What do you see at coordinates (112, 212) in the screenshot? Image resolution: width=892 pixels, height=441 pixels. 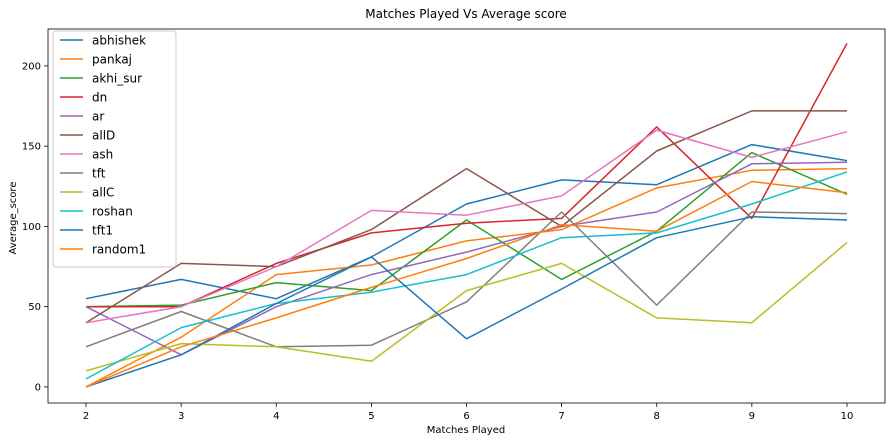 I see `legend-label-roshan: roshan` at bounding box center [112, 212].